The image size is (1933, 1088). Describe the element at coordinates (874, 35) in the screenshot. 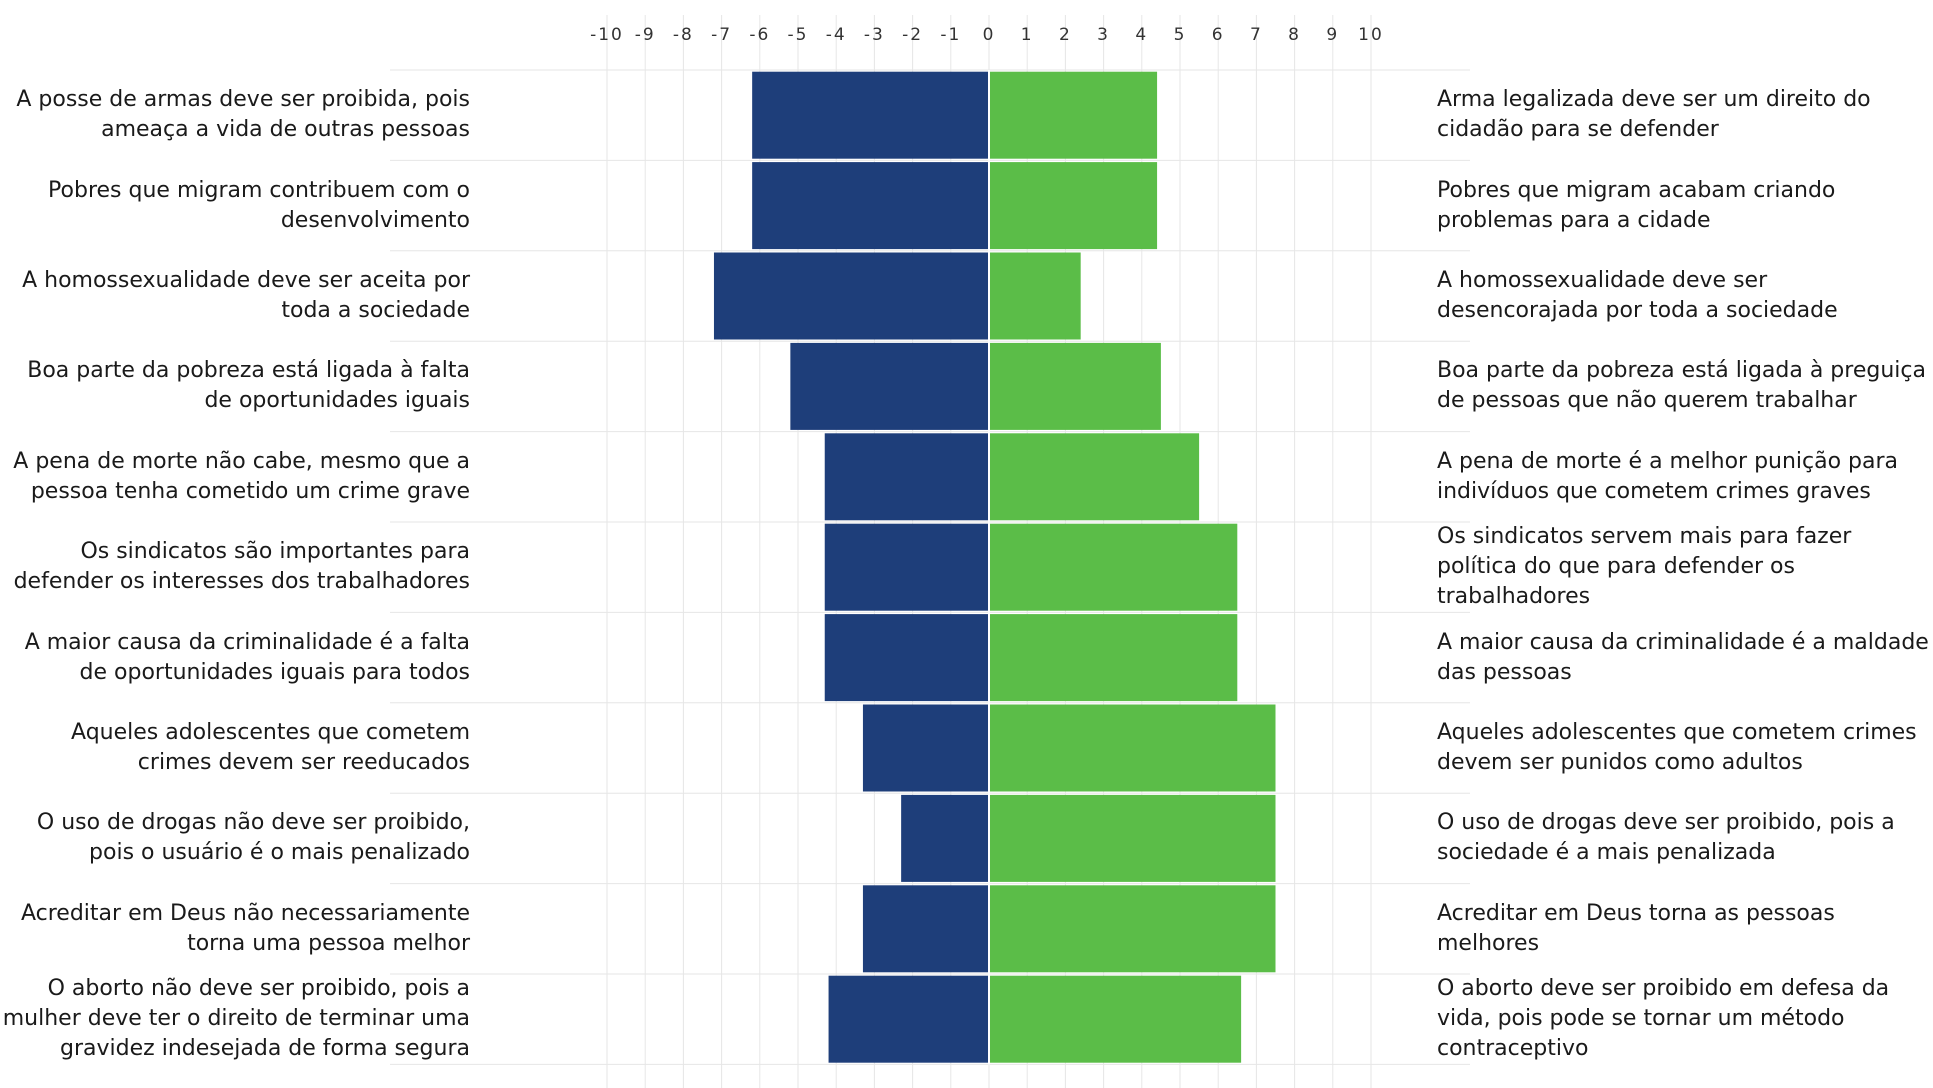

I see `x-tick-label: -3` at that location.